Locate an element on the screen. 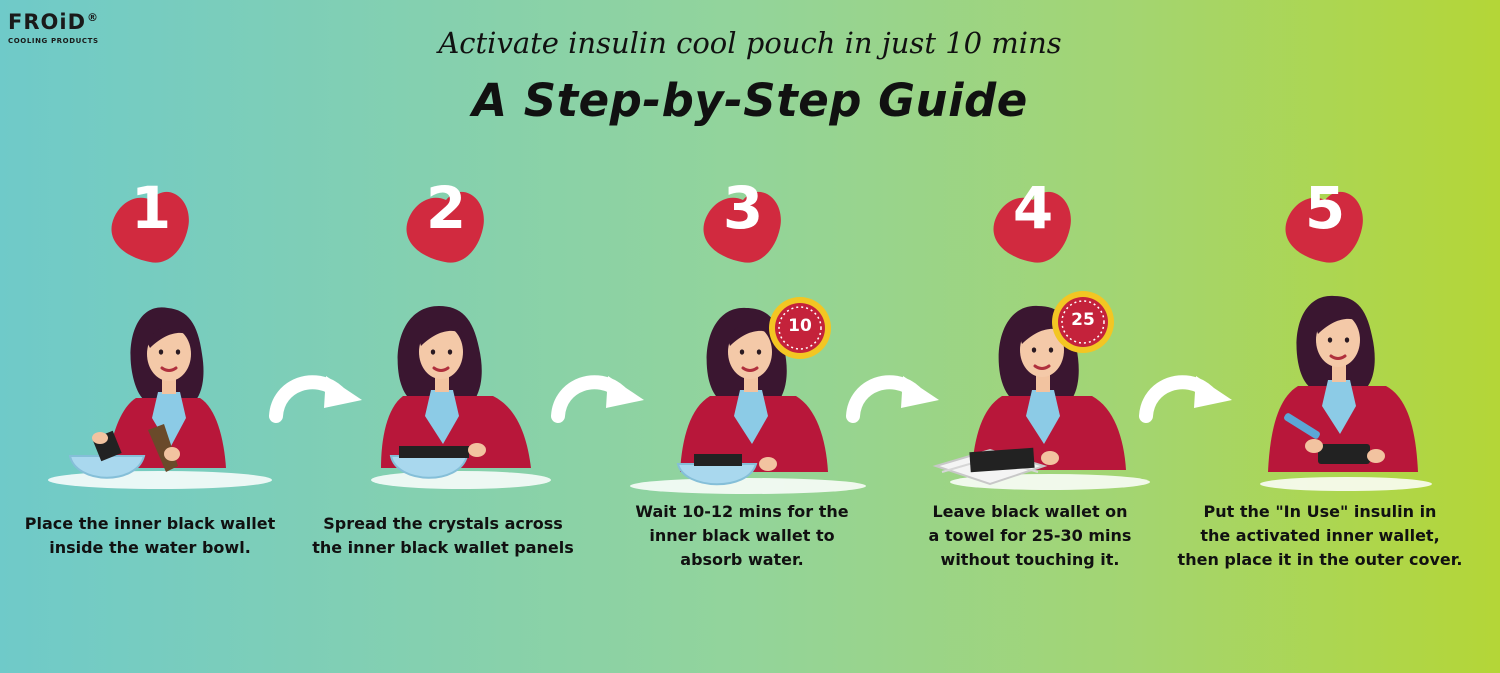 The height and width of the screenshot is (673, 1500). step-3-timer: 10 is located at coordinates (800, 328).